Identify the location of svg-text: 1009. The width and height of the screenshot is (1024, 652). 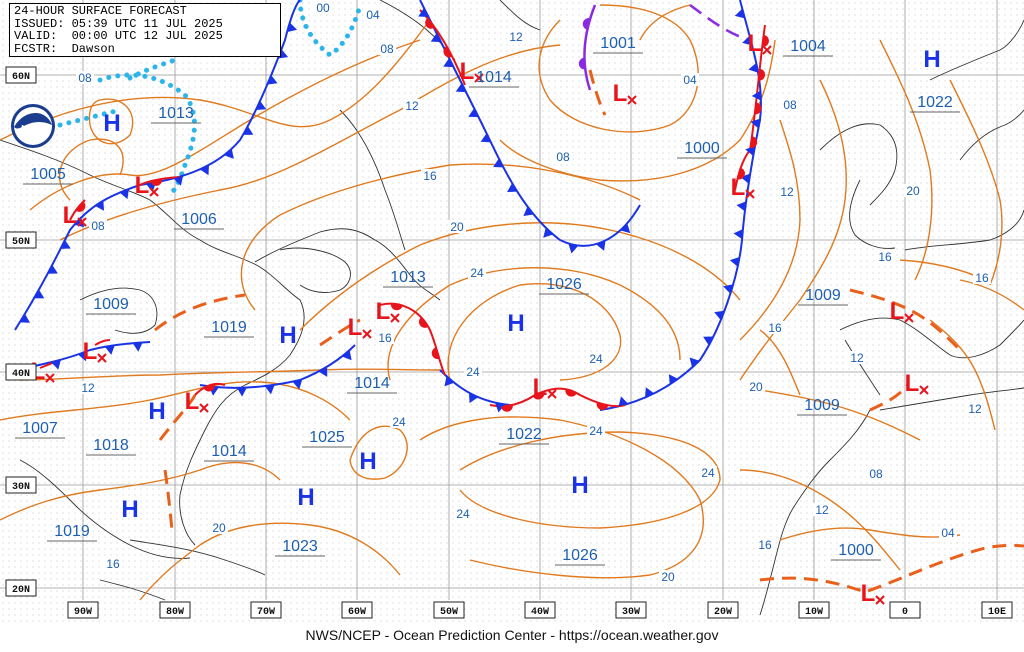
(823, 295).